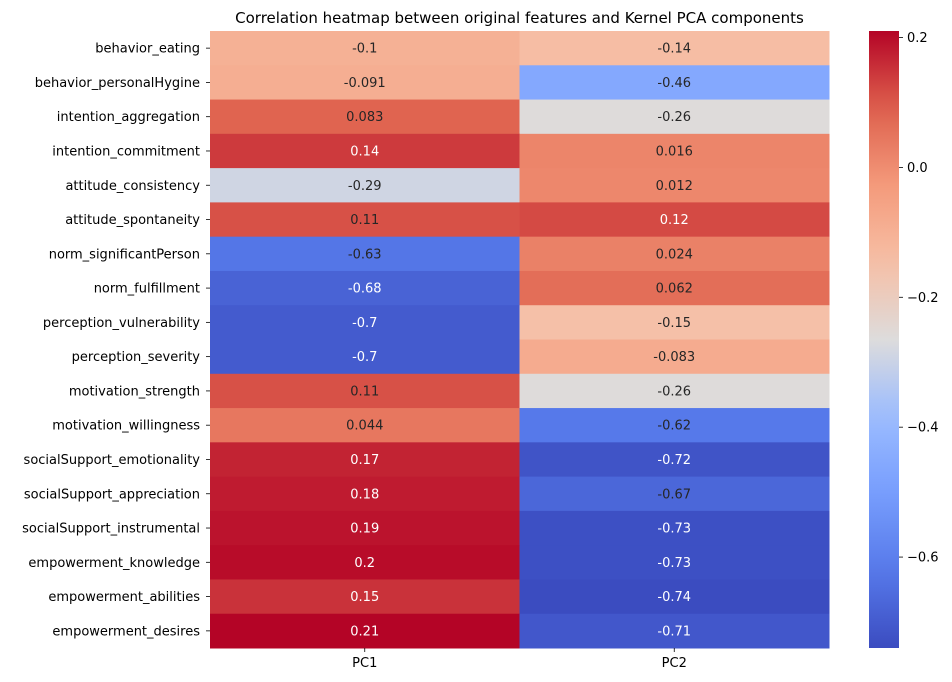 Image resolution: width=952 pixels, height=682 pixels. Describe the element at coordinates (364, 151) in the screenshot. I see `cell-value-label: 0.14` at that location.